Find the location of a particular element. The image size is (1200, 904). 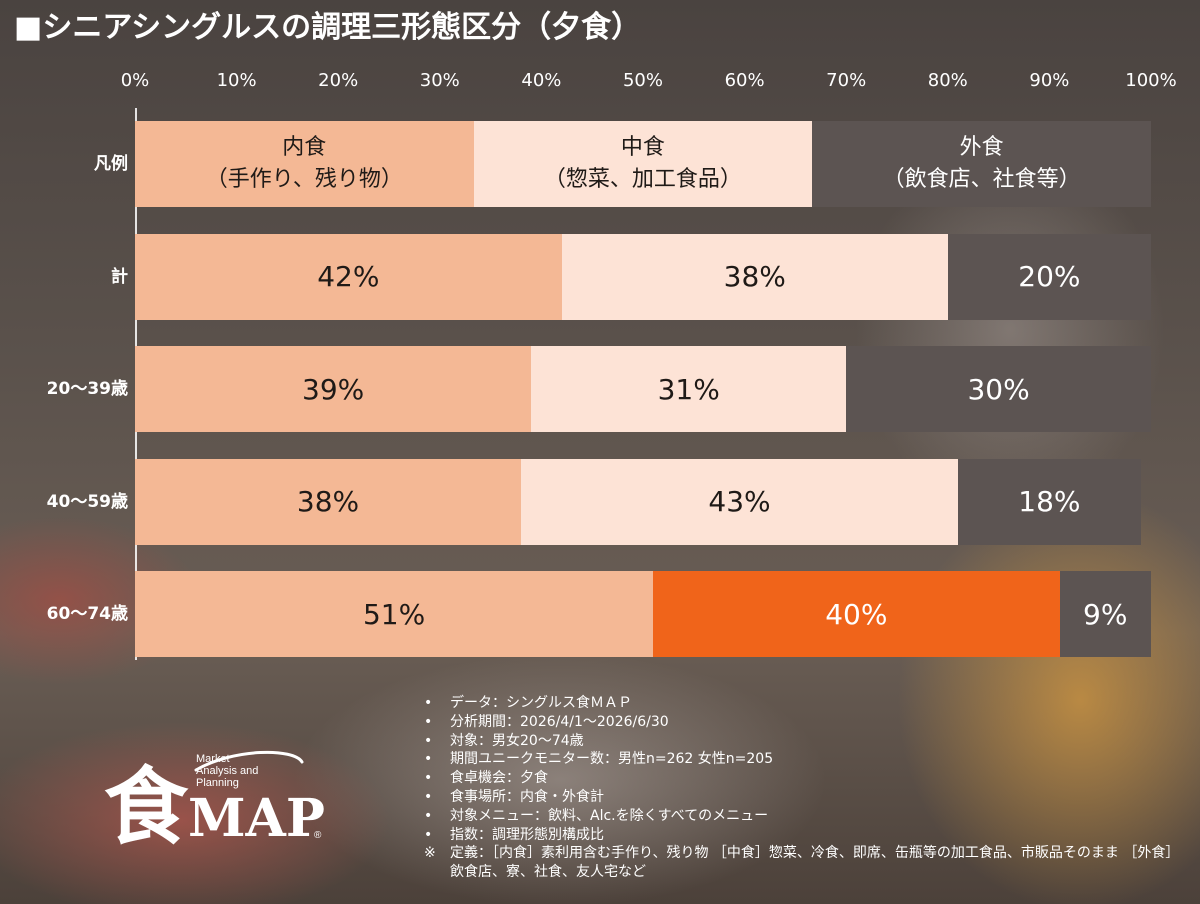

logo-tagline-3: Planning is located at coordinates (217, 783).